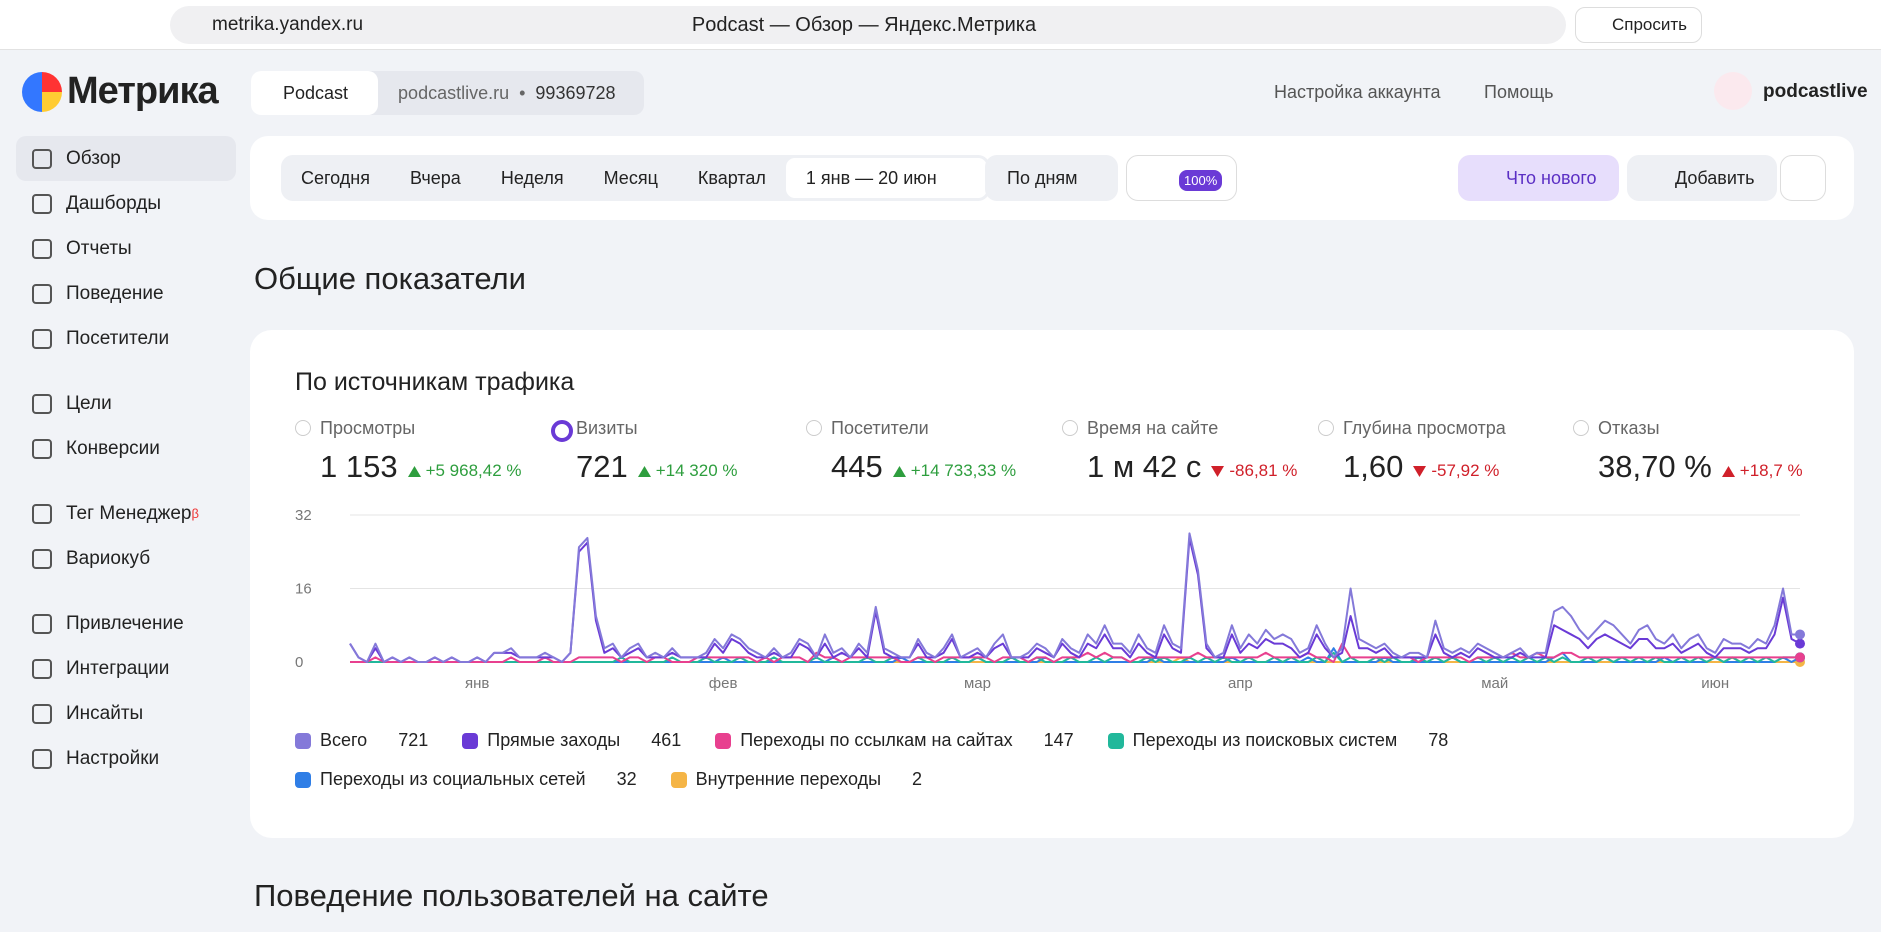  I want to click on period: Месяц, so click(630, 177).